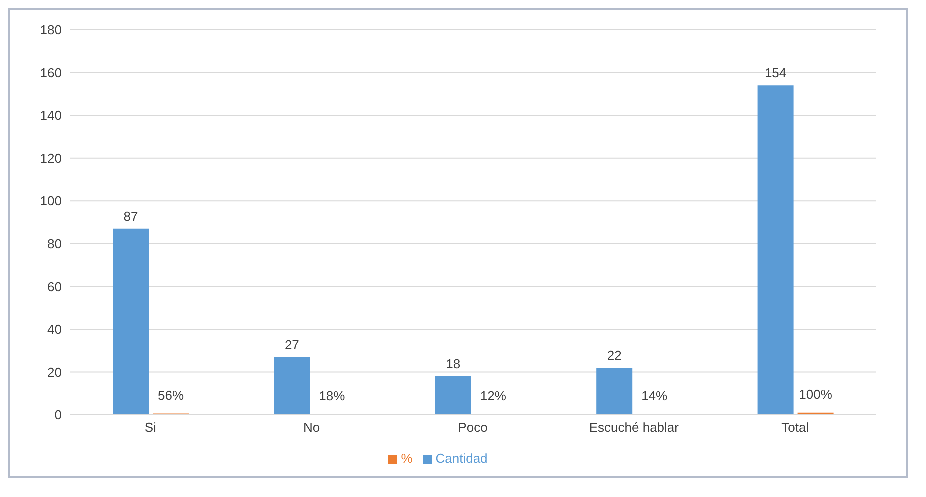  I want to click on data-label: 14%, so click(655, 396).